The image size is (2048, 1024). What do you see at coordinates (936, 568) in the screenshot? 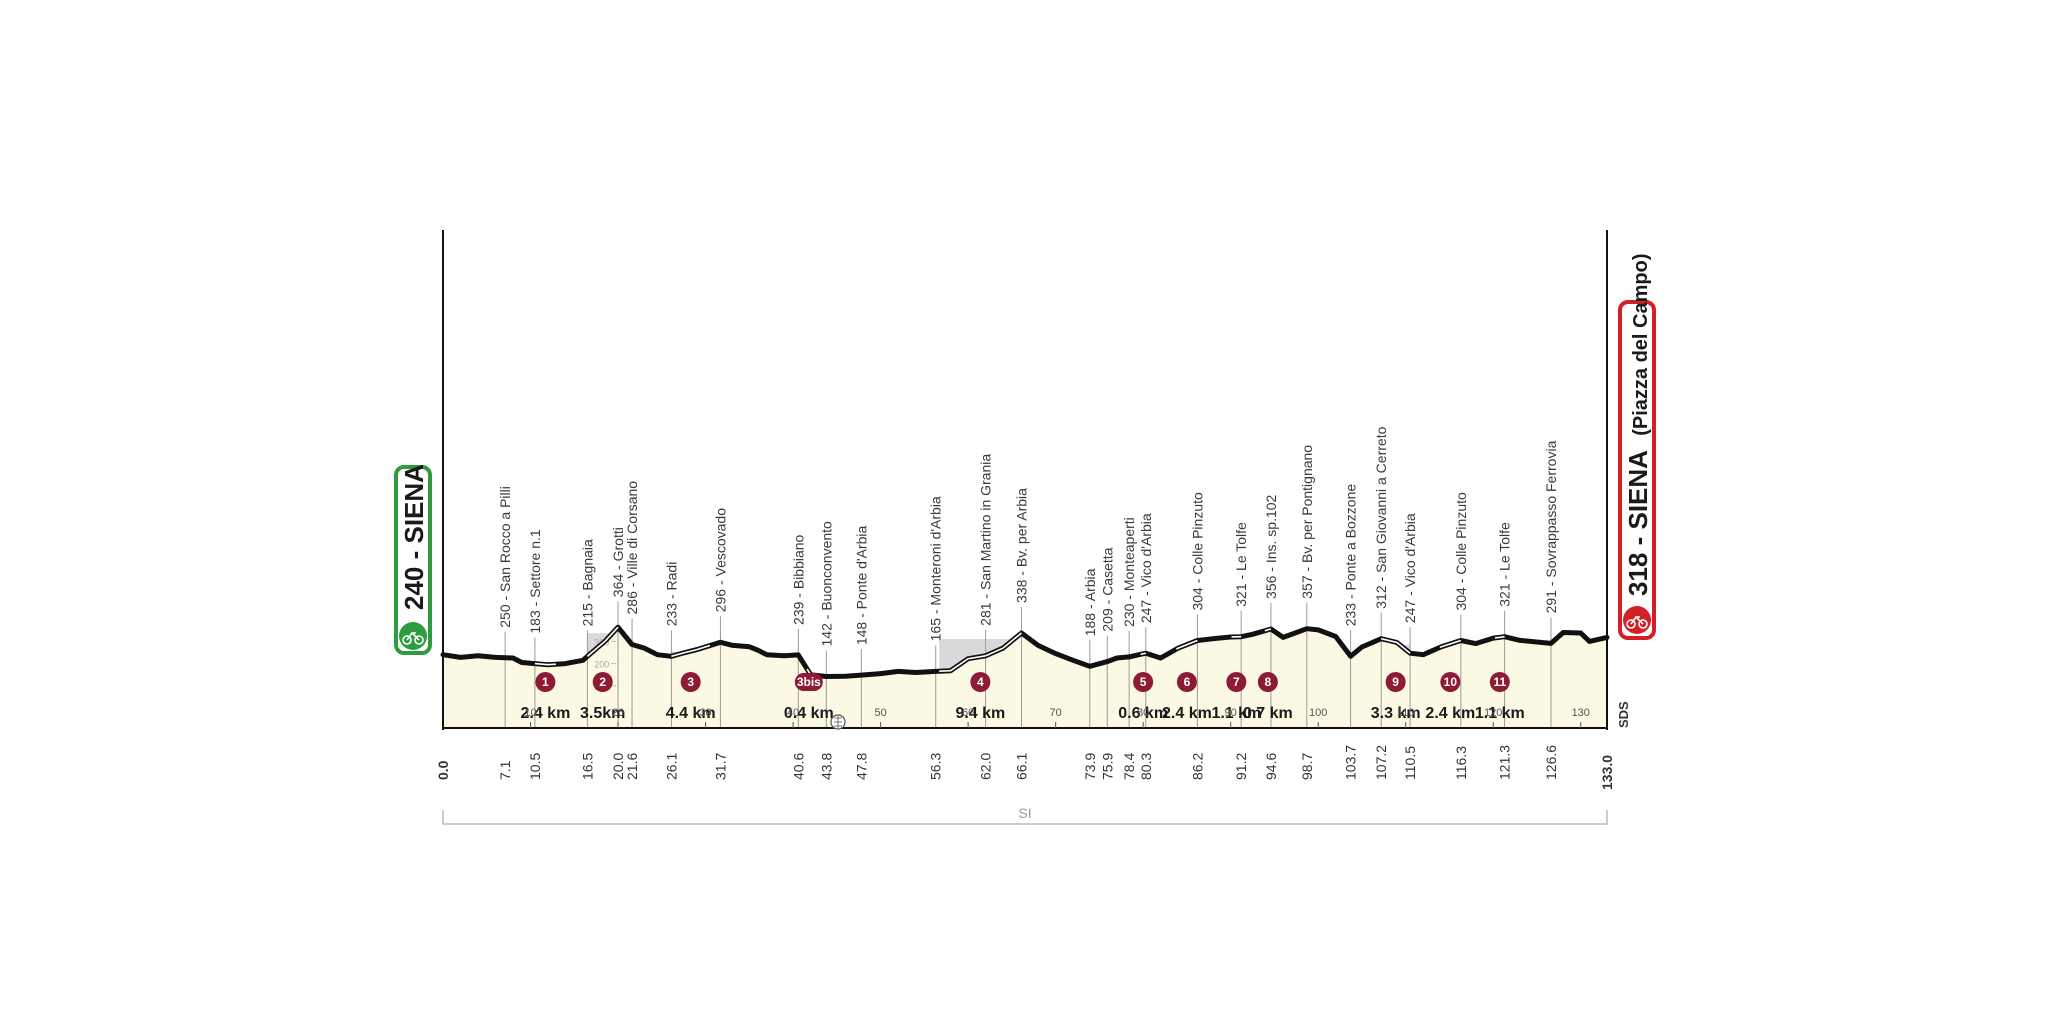
I see `waypoint-label: 165 - Monteroni d'Arbia` at bounding box center [936, 568].